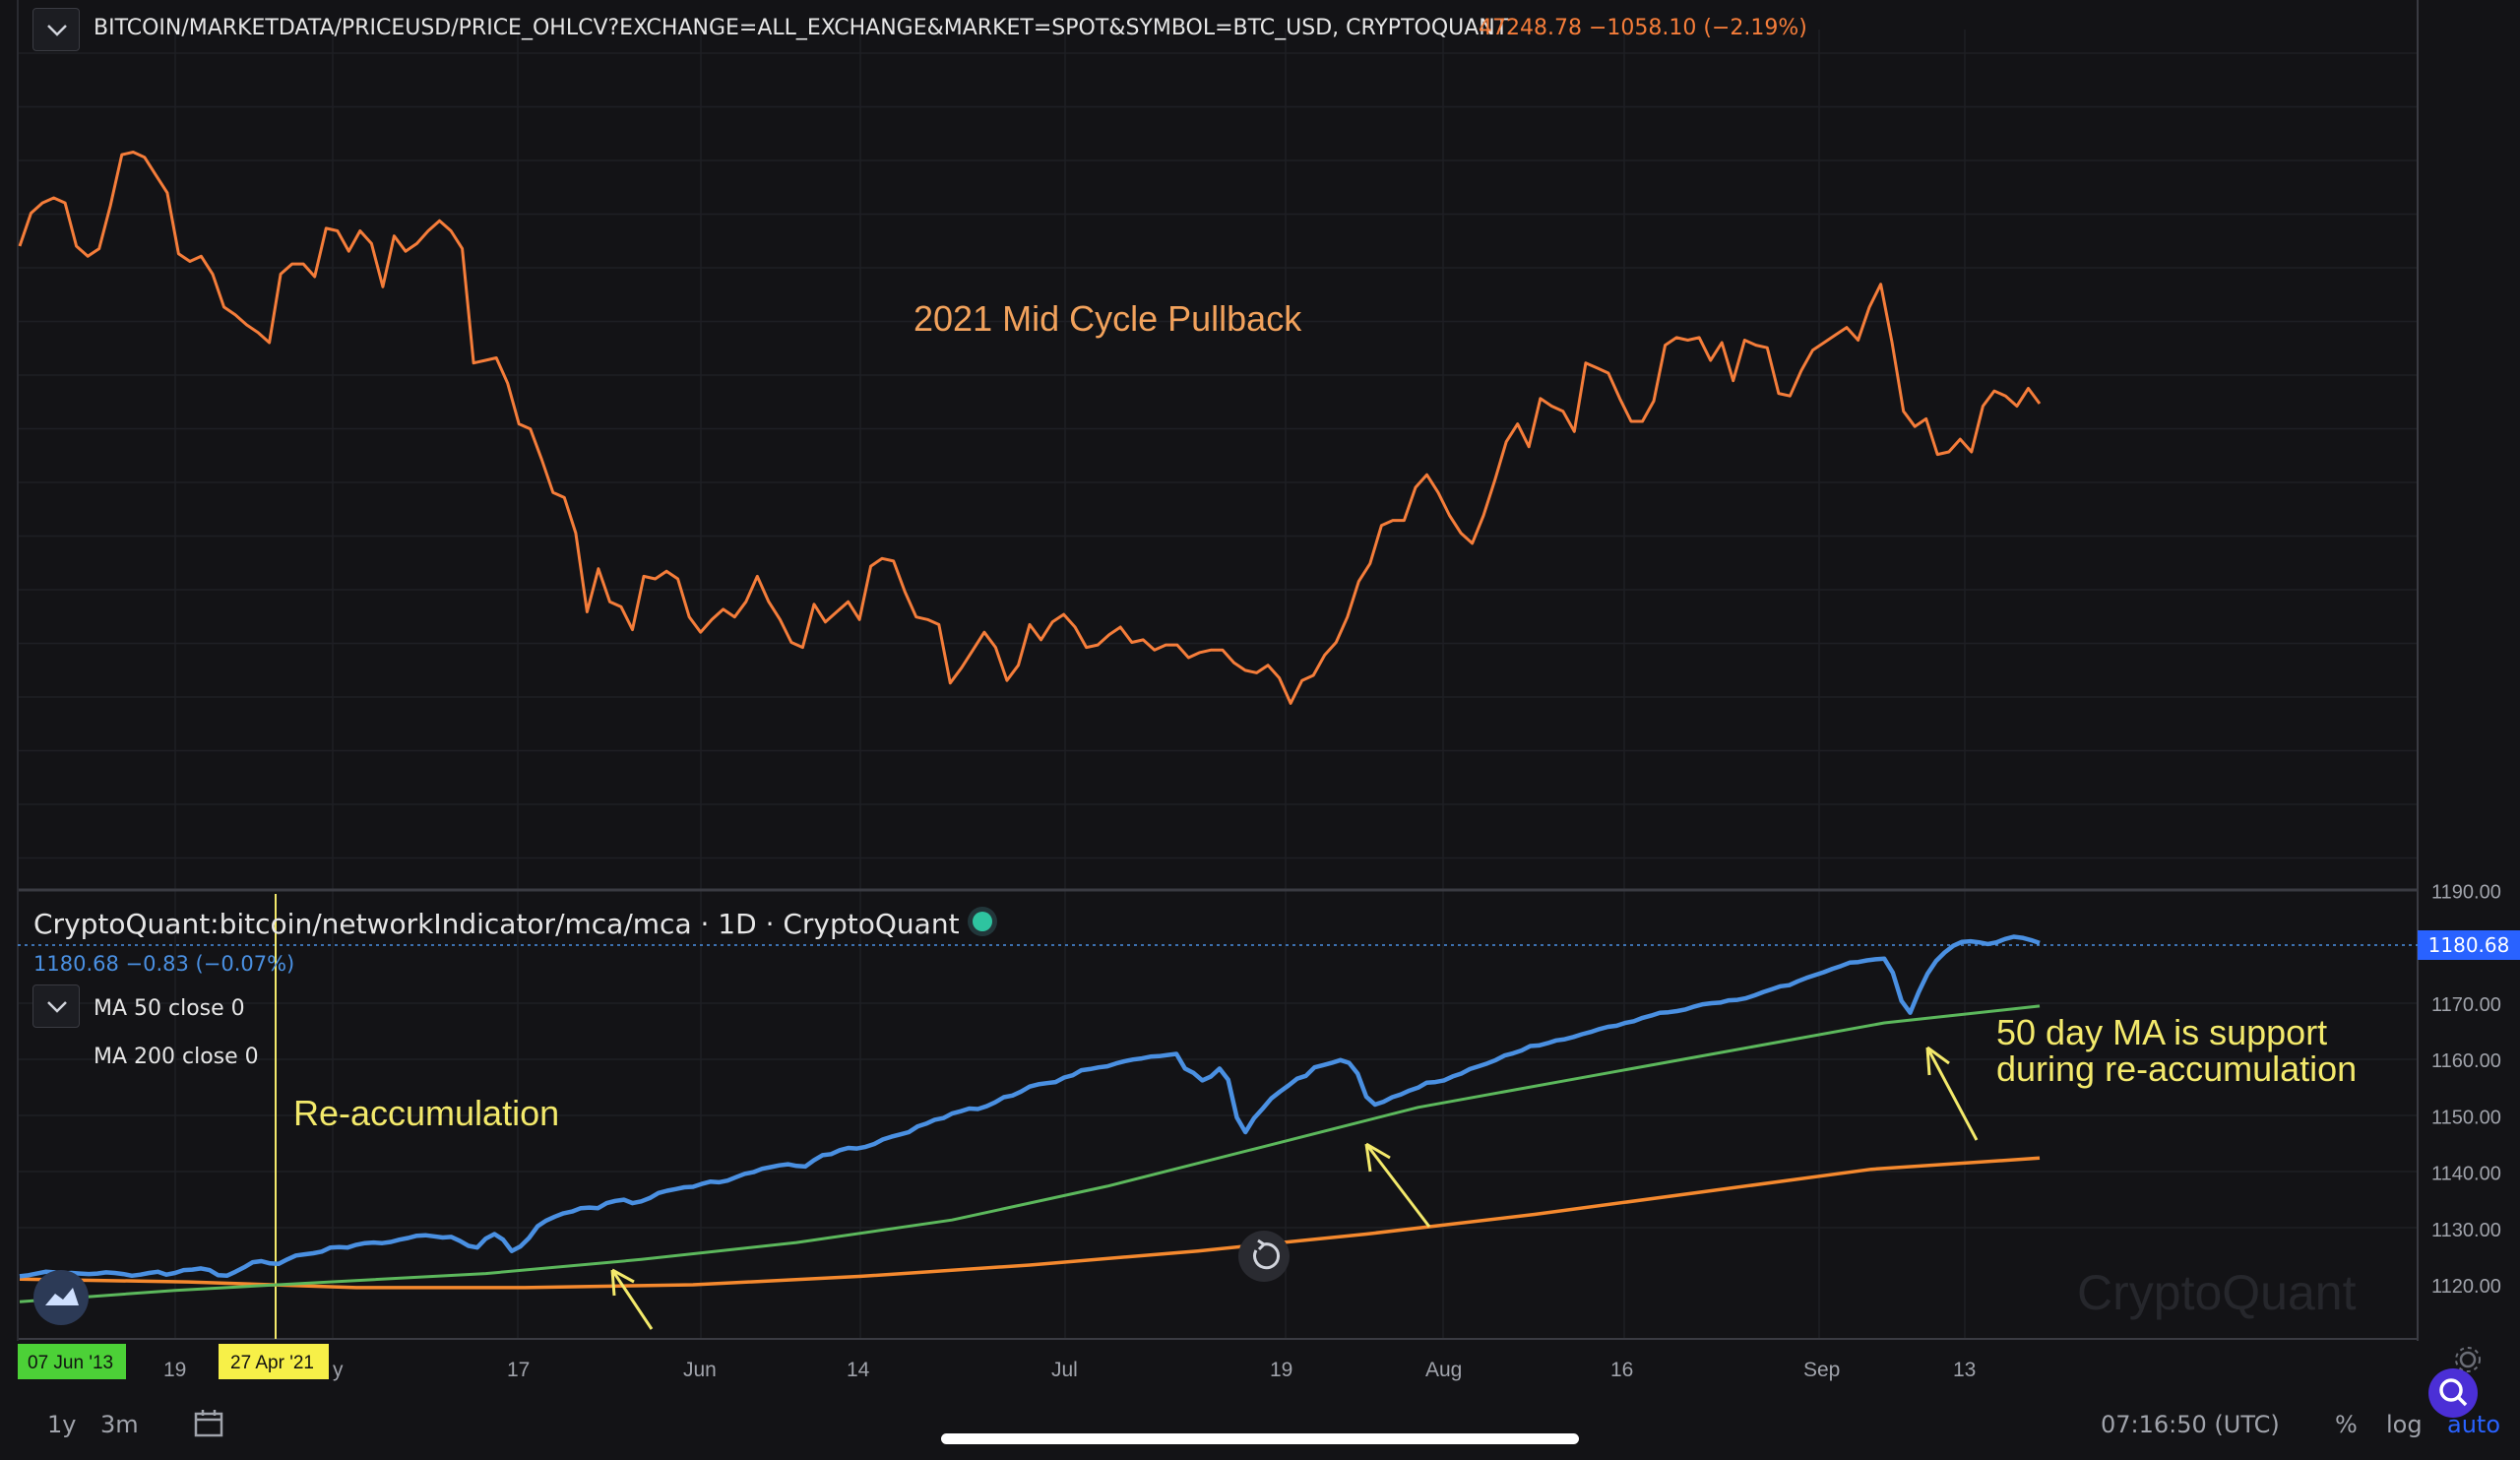 This screenshot has width=2520, height=1460. Describe the element at coordinates (209, 1423) in the screenshot. I see `calendar-range-icon` at that location.